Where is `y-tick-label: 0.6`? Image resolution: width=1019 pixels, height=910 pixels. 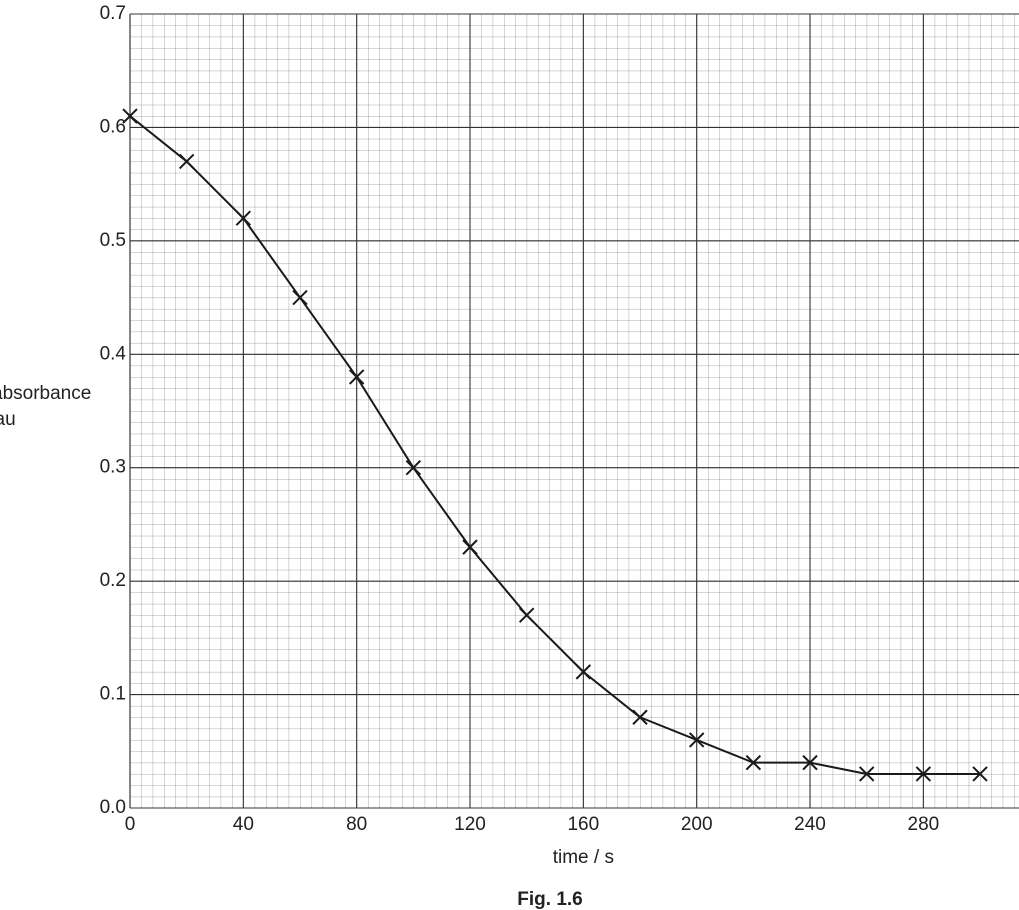
y-tick-label: 0.6 is located at coordinates (113, 126).